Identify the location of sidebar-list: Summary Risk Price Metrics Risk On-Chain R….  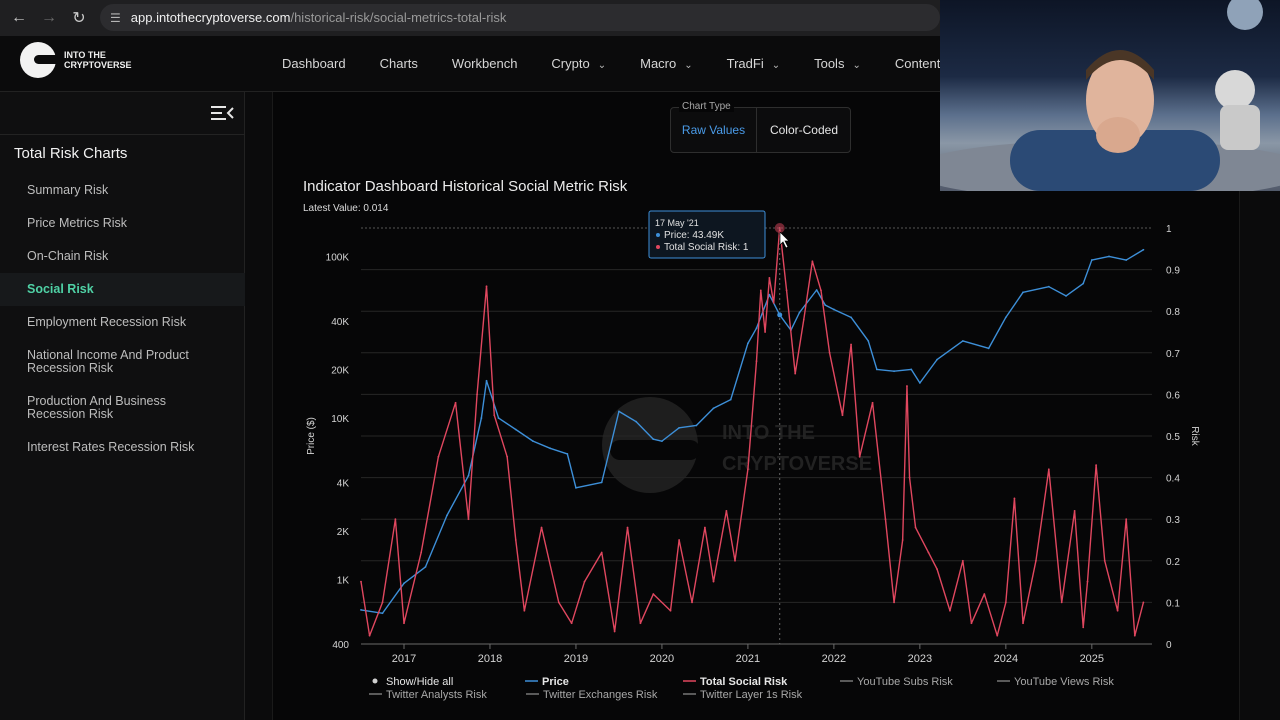
(122, 319).